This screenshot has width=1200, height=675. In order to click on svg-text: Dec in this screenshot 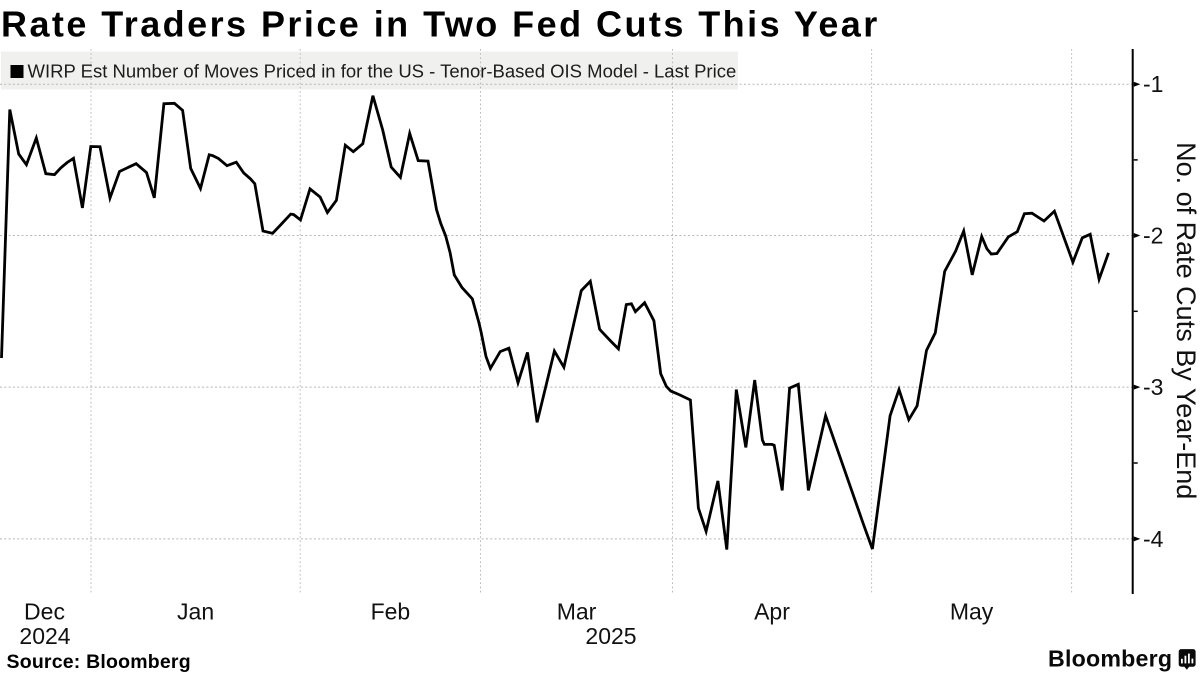, I will do `click(44, 612)`.